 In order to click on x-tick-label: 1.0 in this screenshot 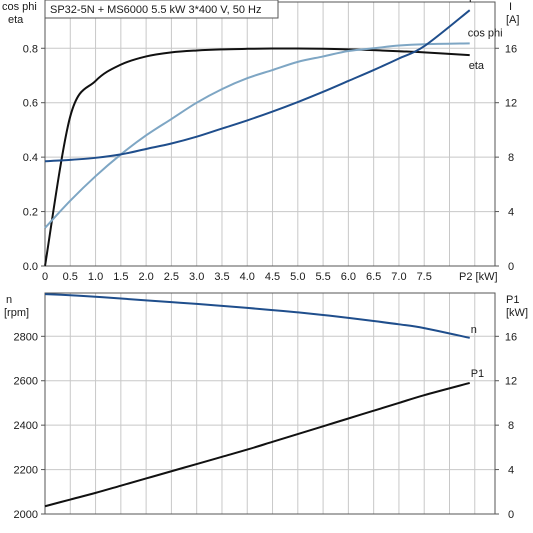, I will do `click(95, 277)`.